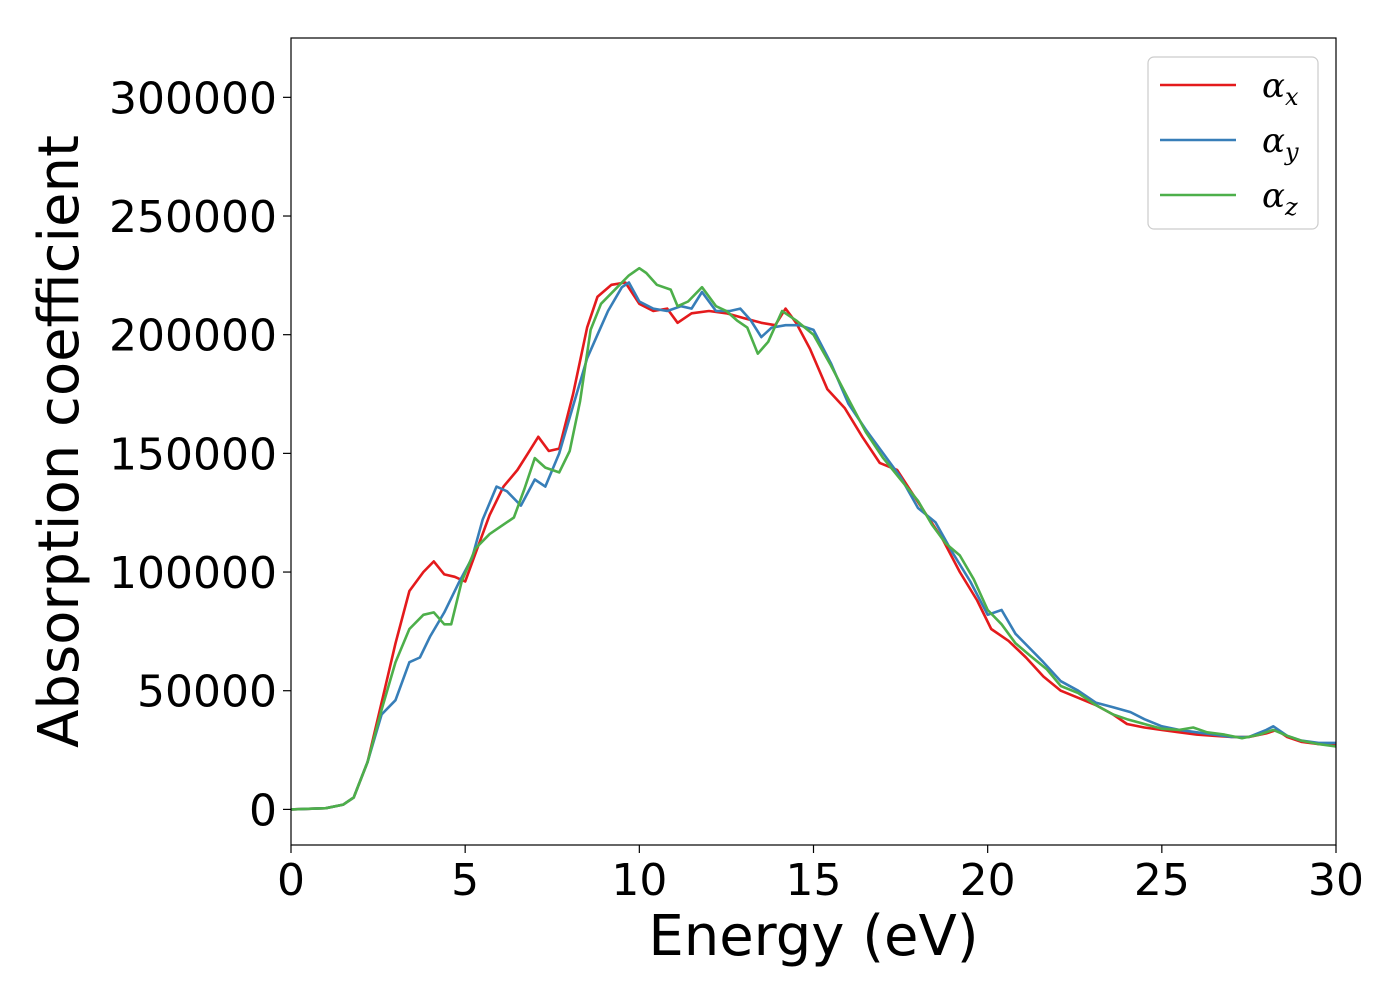 The height and width of the screenshot is (1000, 1400). I want to click on y-tick-label: 200000, so click(193, 336).